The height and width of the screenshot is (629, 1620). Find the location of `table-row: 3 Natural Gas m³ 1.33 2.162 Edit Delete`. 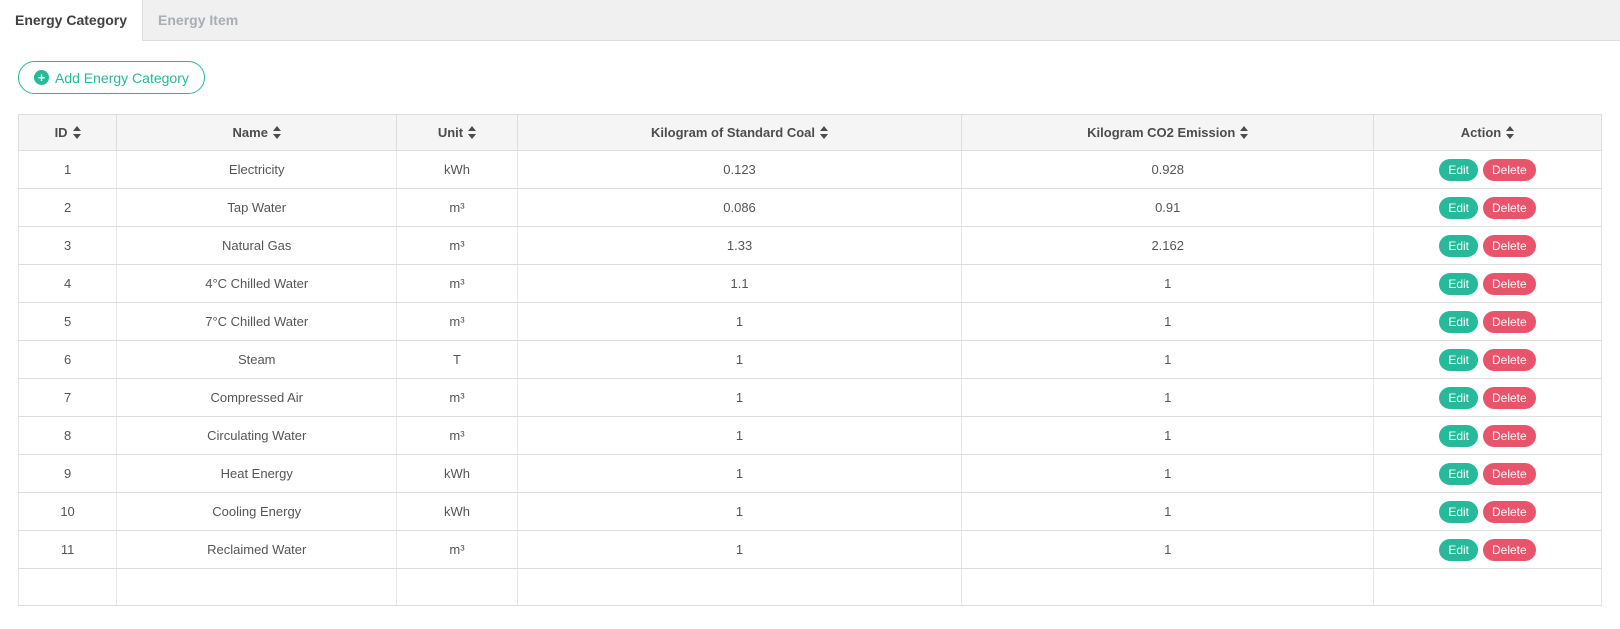

table-row: 3 Natural Gas m³ 1.33 2.162 Edit Delete is located at coordinates (809, 245).